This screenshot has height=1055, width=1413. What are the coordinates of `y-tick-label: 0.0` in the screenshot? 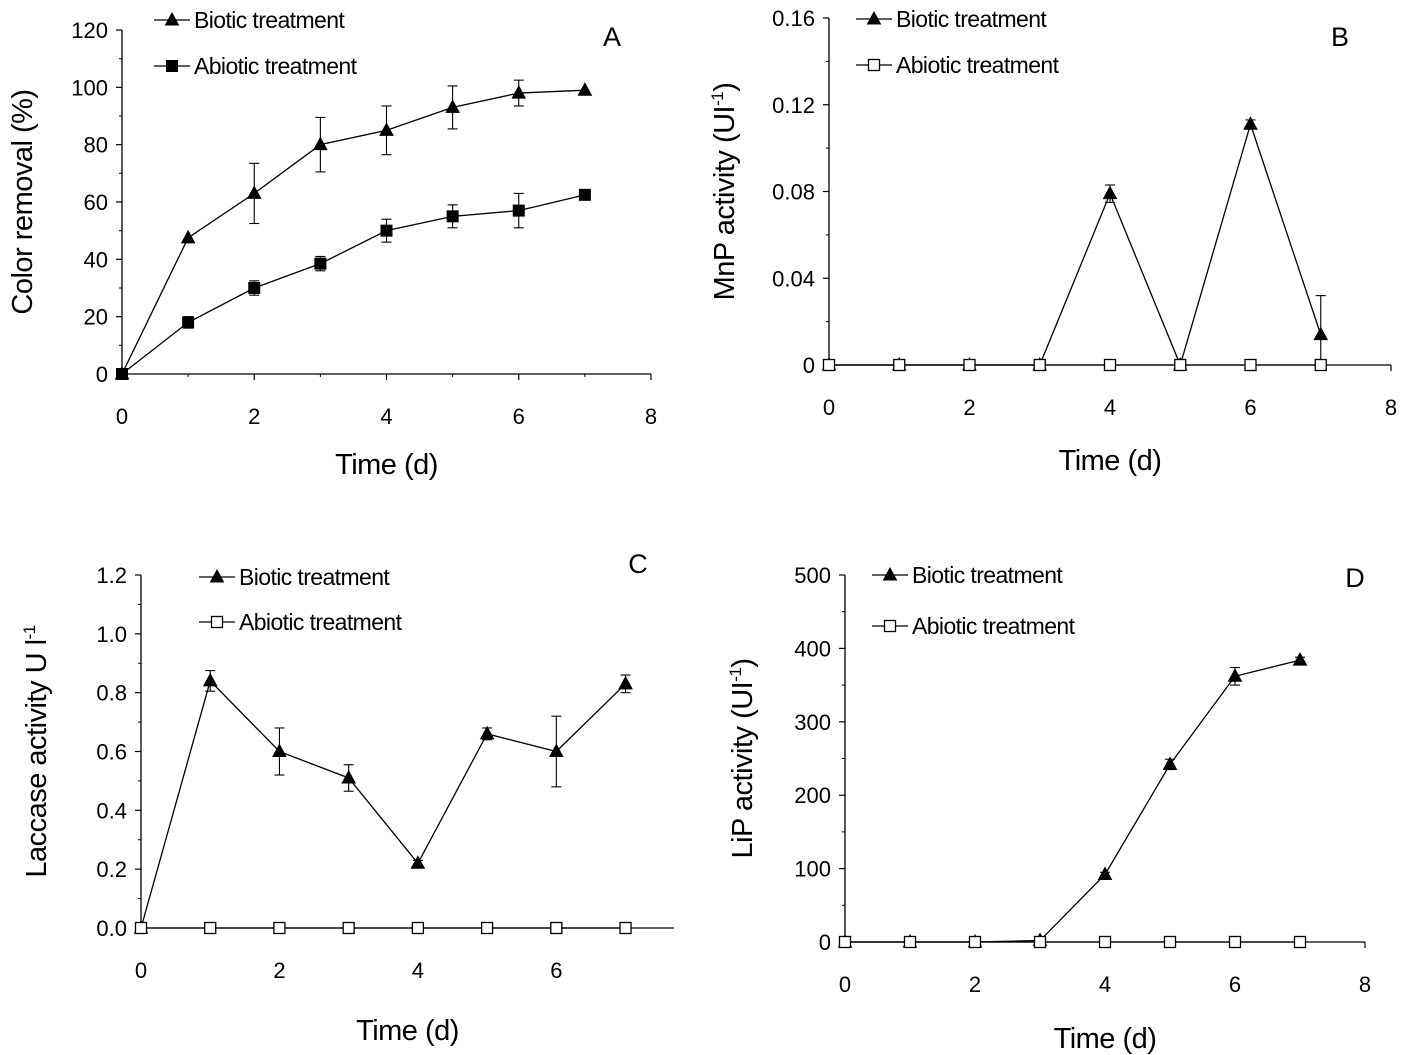 It's located at (111, 928).